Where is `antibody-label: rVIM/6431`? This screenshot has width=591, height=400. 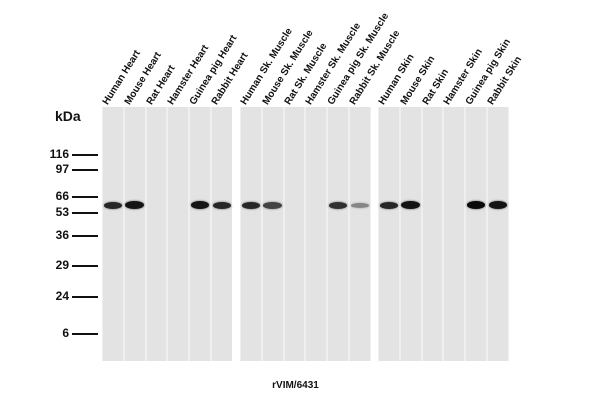
antibody-label: rVIM/6431 is located at coordinates (295, 385).